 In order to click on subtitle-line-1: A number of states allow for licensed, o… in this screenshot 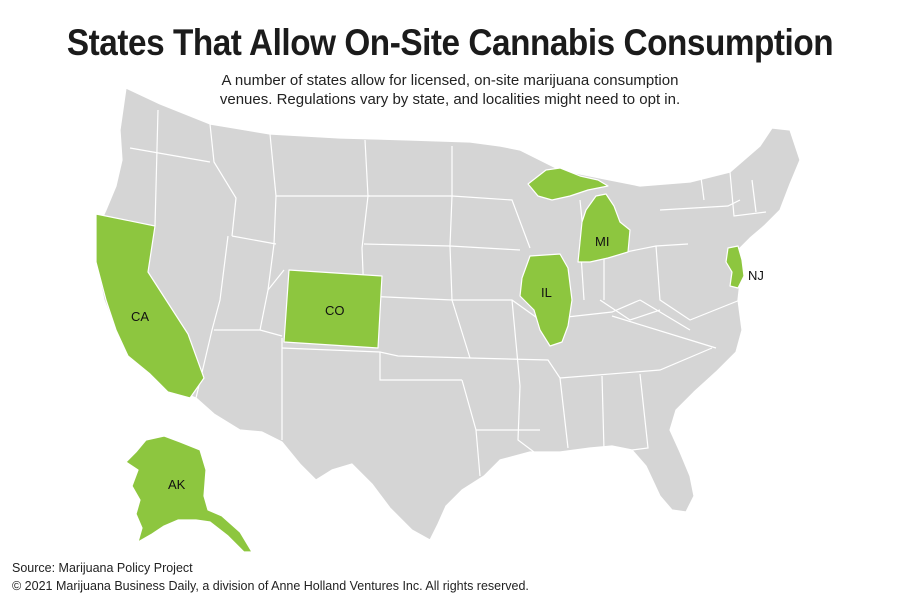, I will do `click(450, 80)`.